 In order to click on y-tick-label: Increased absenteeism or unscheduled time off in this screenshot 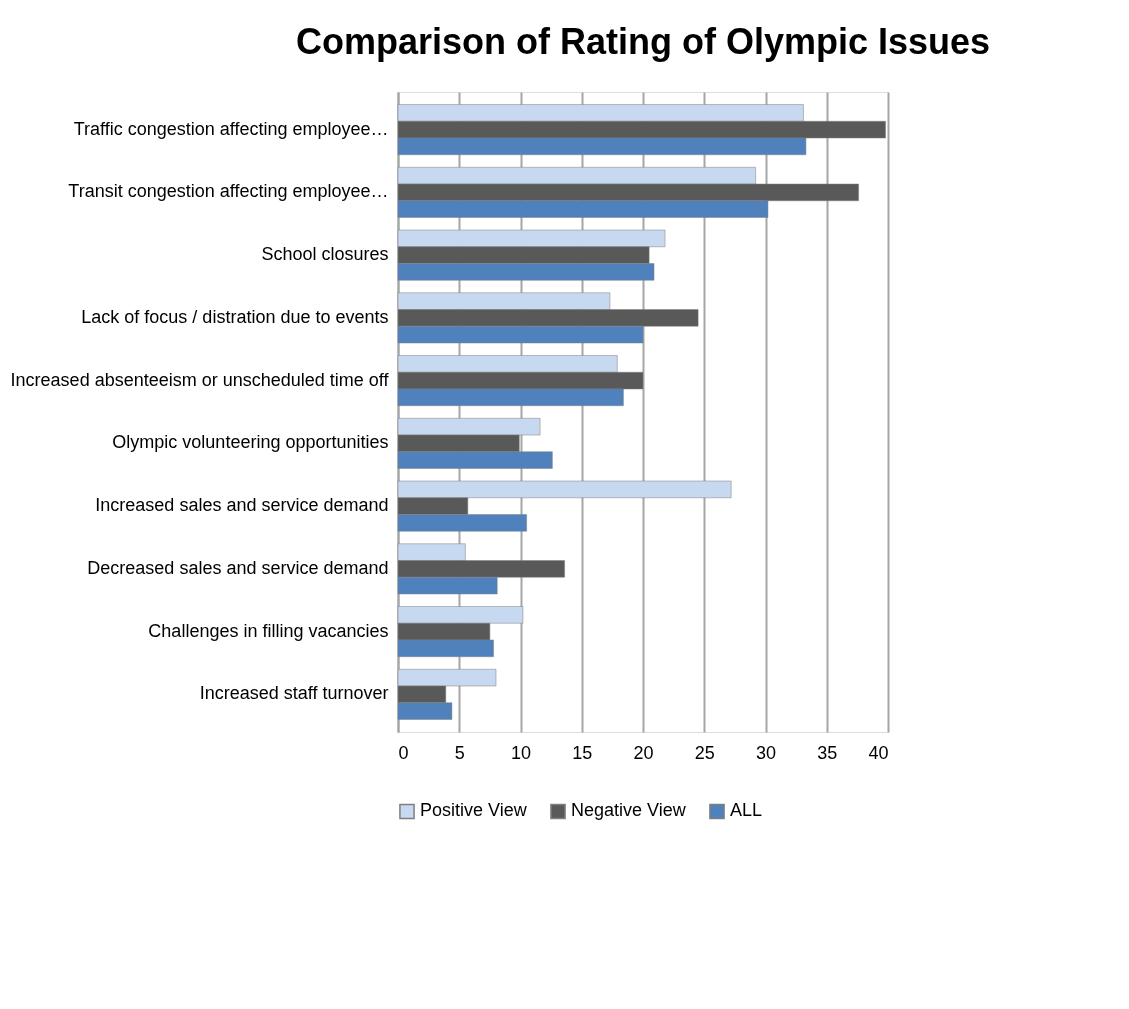, I will do `click(200, 379)`.